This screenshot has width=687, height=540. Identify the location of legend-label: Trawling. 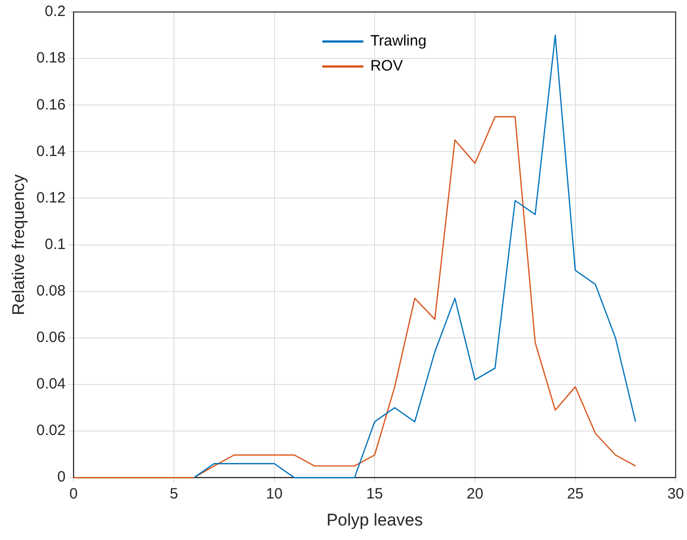
(398, 41).